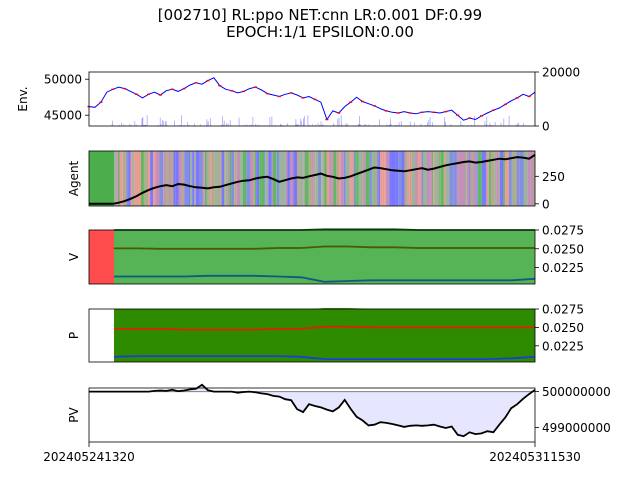 Image resolution: width=640 pixels, height=480 pixels. Describe the element at coordinates (74, 178) in the screenshot. I see `agent-ylabel: Agent` at that location.